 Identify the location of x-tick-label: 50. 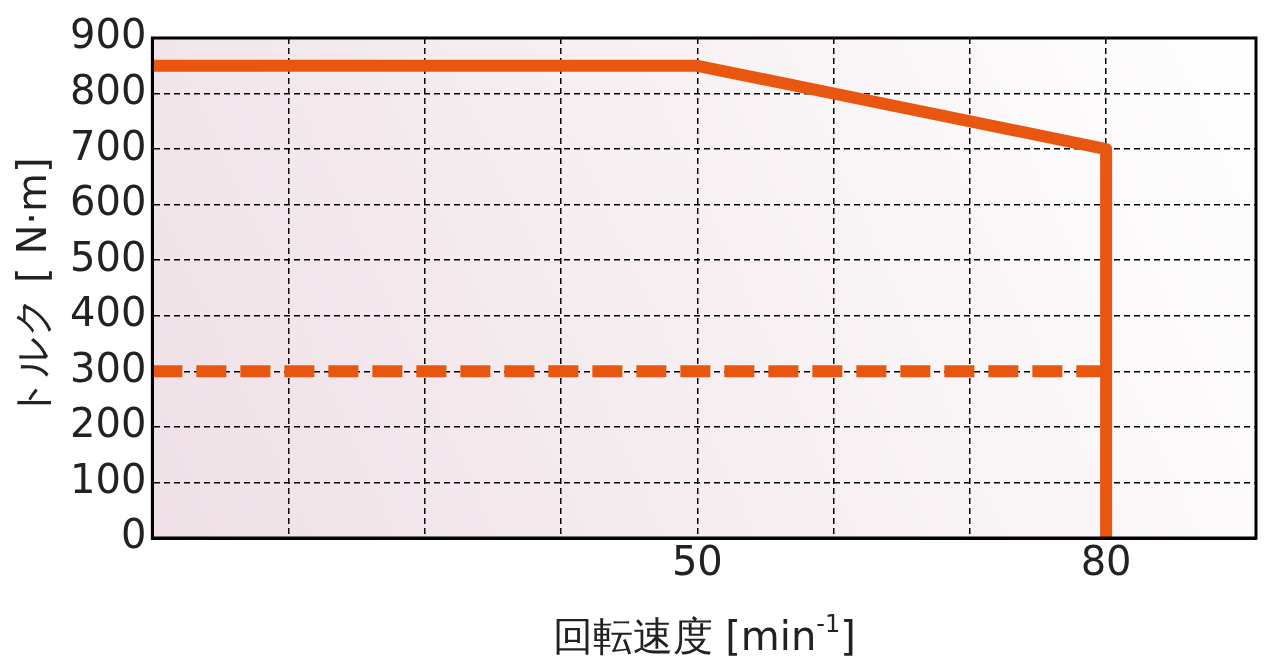
(697, 561).